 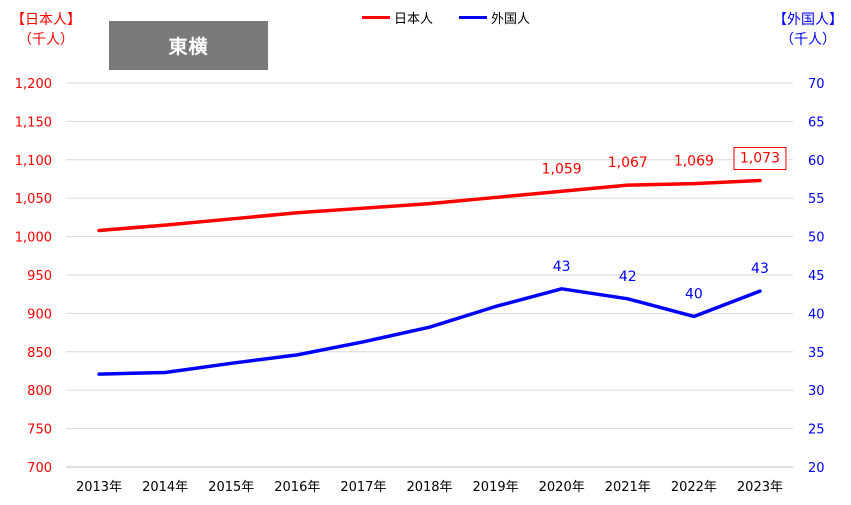 I want to click on left-axis-tick-label: 1,050, so click(x=33, y=199).